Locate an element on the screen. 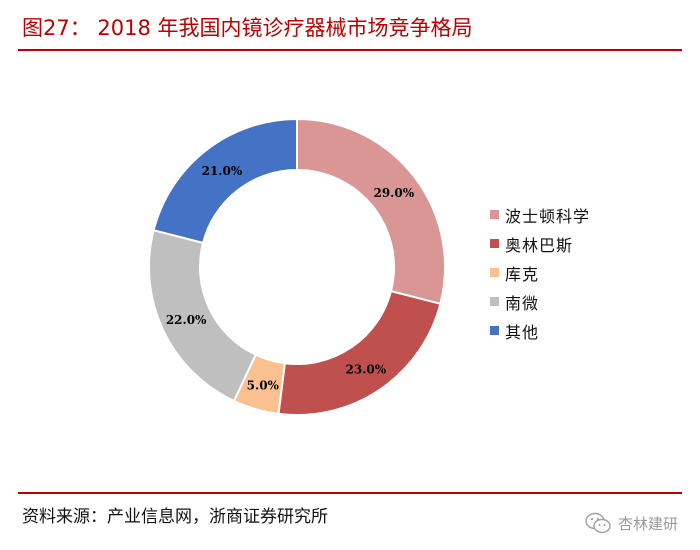 The image size is (700, 550). legend-item-5: 其他 is located at coordinates (540, 330).